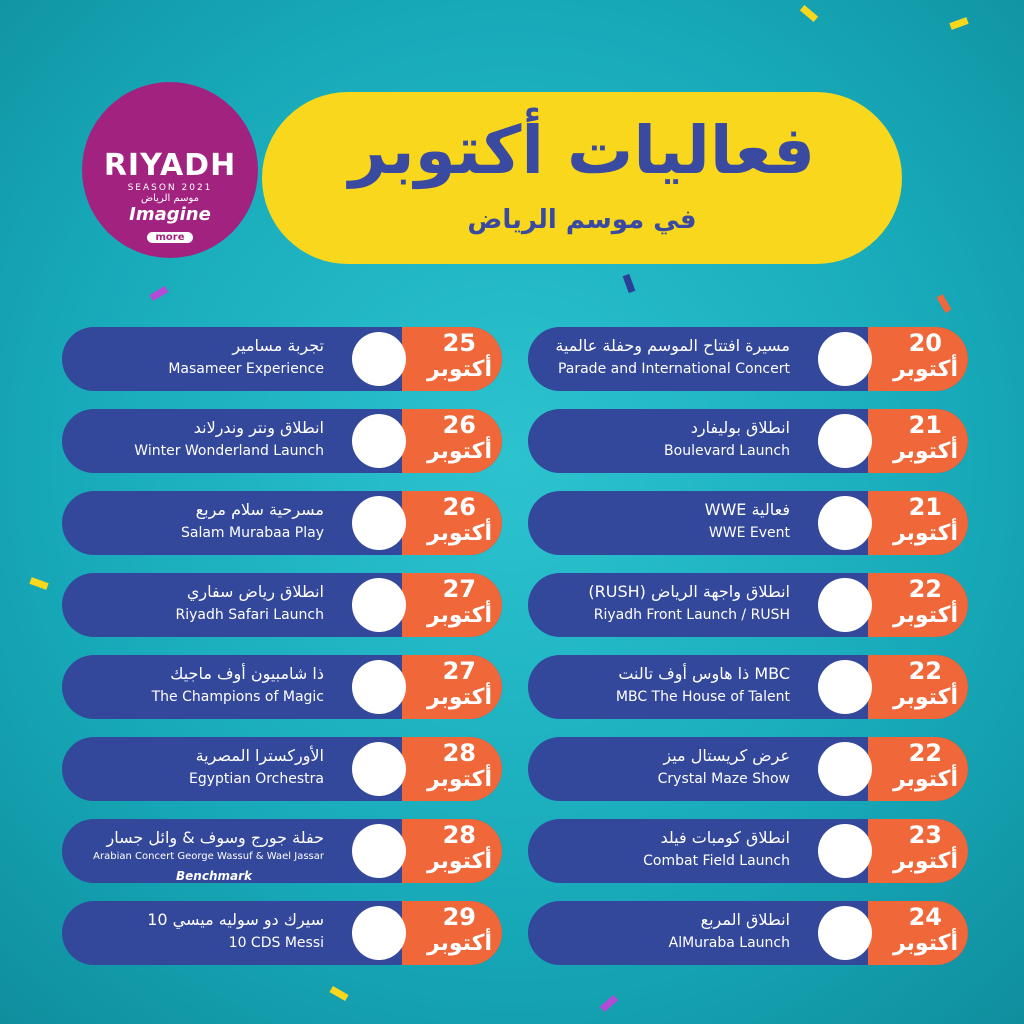 The height and width of the screenshot is (1024, 1024). I want to click on logo-more: more, so click(170, 237).